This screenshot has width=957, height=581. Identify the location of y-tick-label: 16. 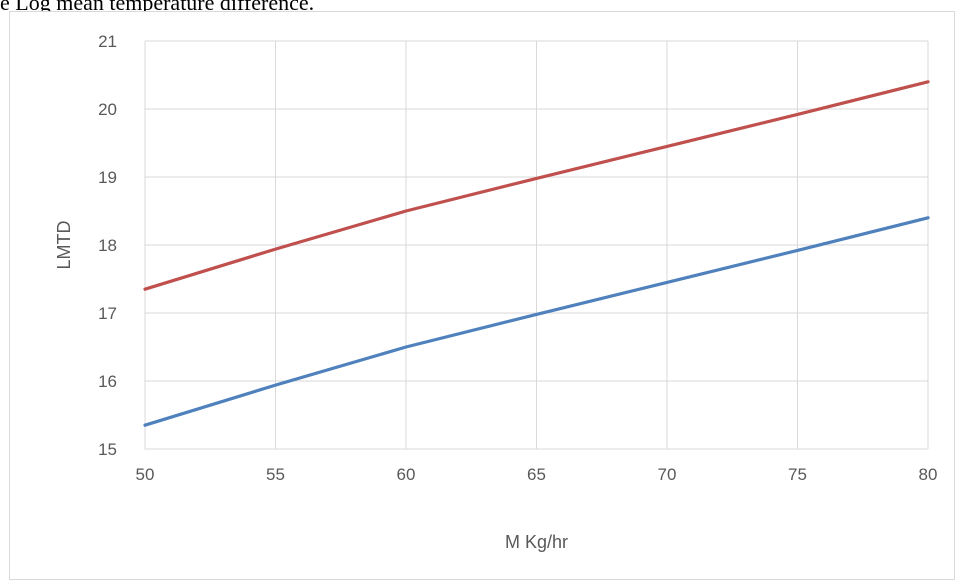
(107, 381).